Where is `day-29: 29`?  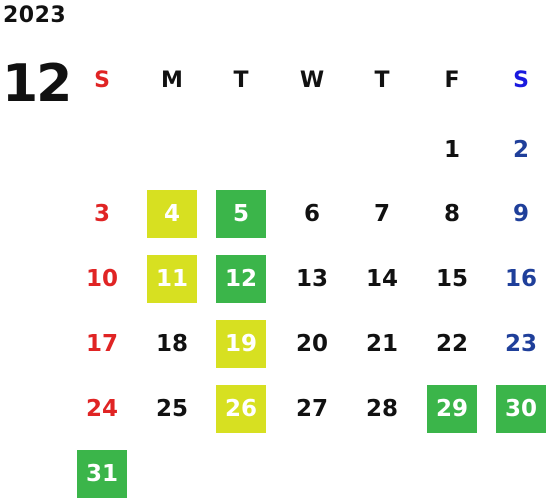 day-29: 29 is located at coordinates (452, 409).